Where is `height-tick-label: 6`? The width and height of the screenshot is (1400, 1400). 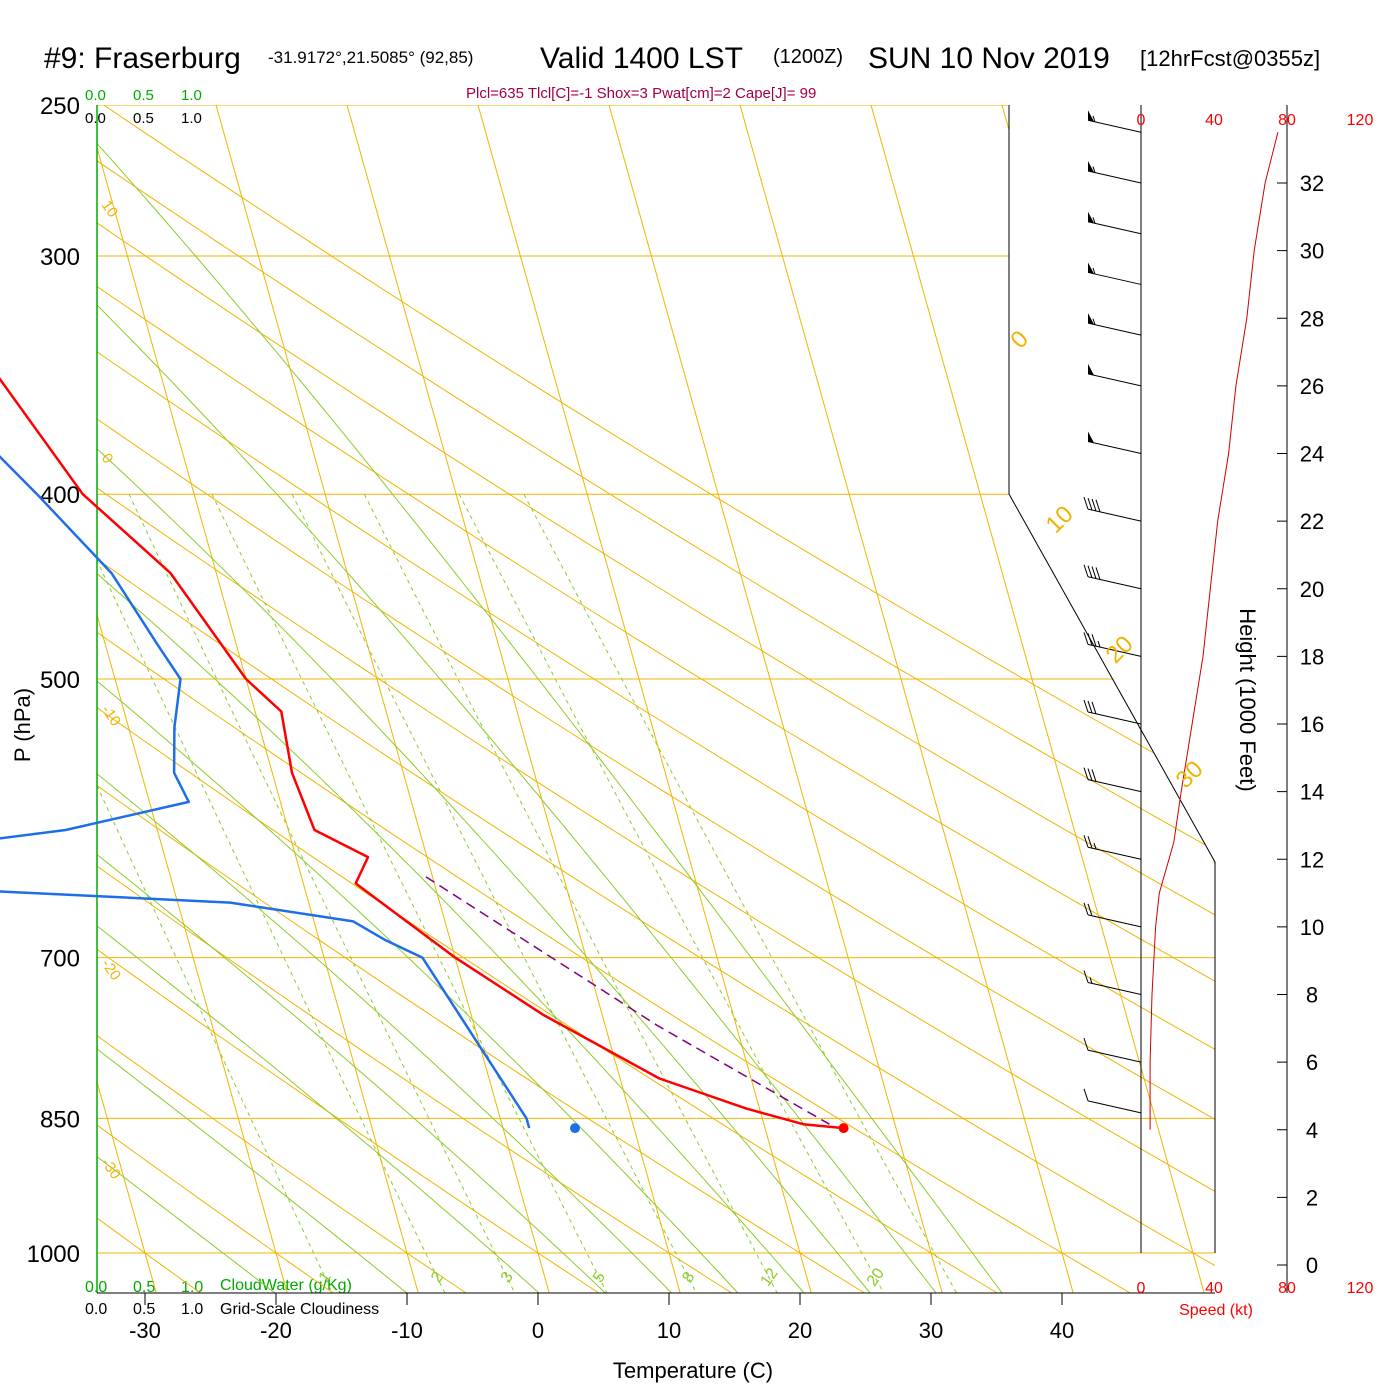 height-tick-label: 6 is located at coordinates (1312, 1062).